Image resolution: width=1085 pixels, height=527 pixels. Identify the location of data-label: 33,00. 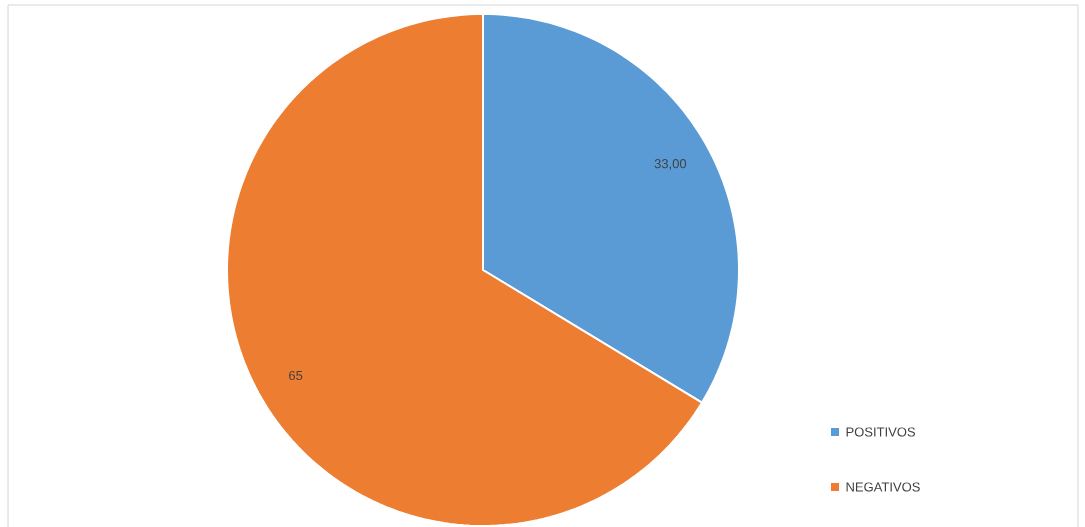
(670, 164).